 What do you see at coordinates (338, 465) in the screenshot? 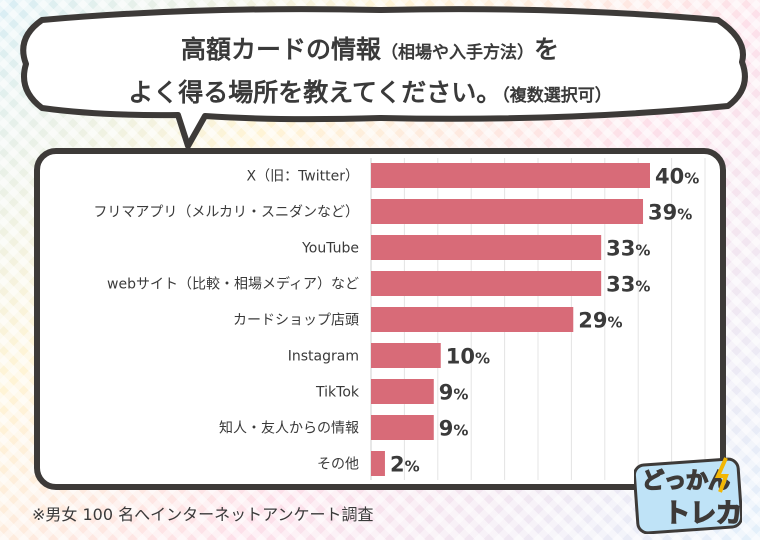
I see `category-label: その他` at bounding box center [338, 465].